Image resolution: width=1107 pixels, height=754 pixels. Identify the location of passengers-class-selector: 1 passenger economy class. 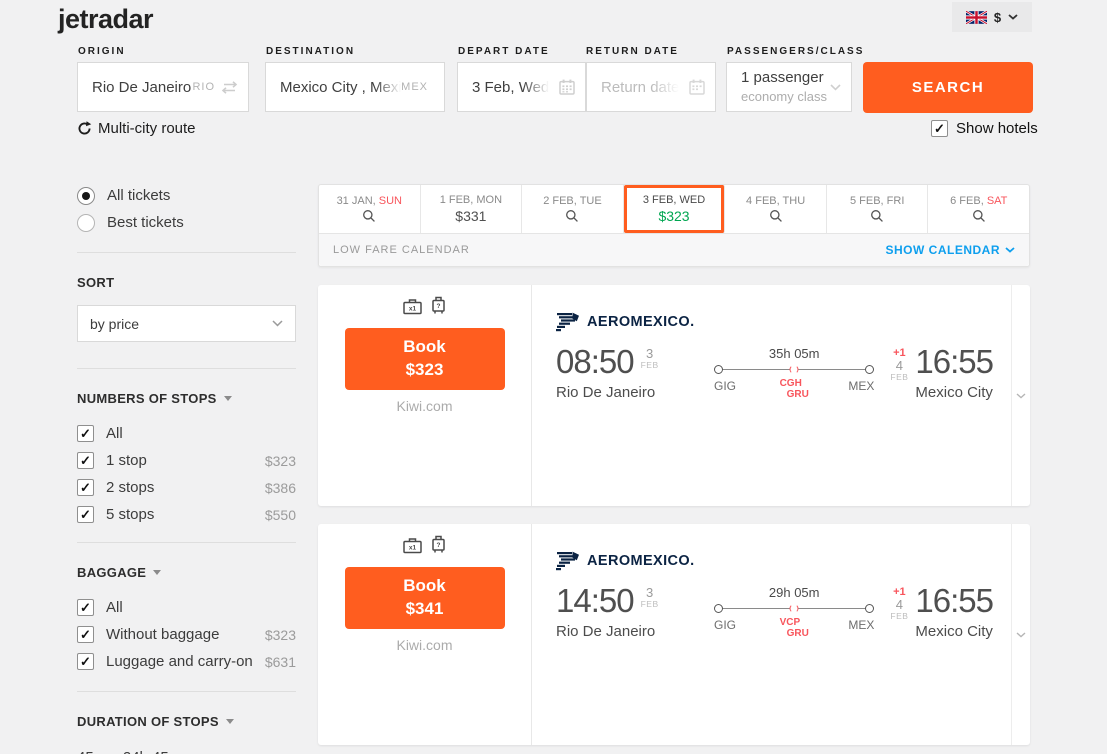
(789, 87).